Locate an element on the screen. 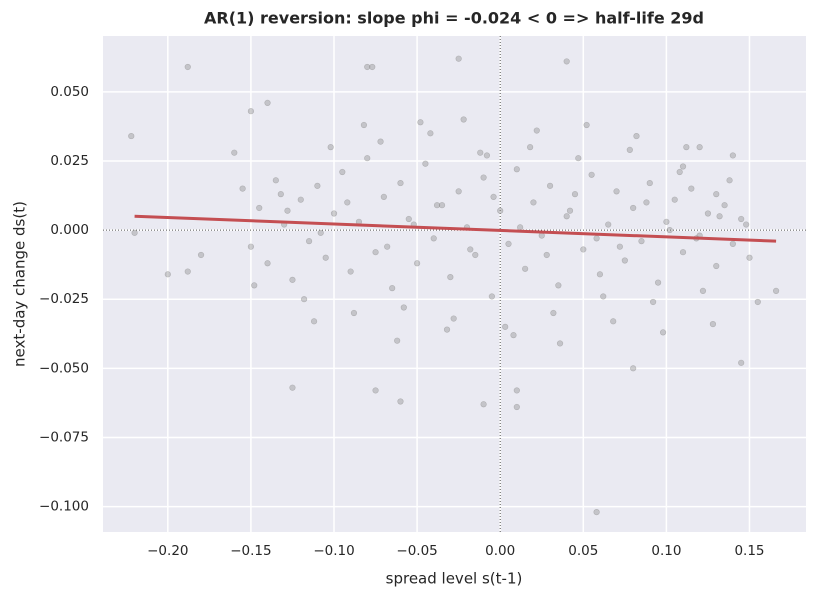 The width and height of the screenshot is (818, 598). regression-line is located at coordinates (455, 228).